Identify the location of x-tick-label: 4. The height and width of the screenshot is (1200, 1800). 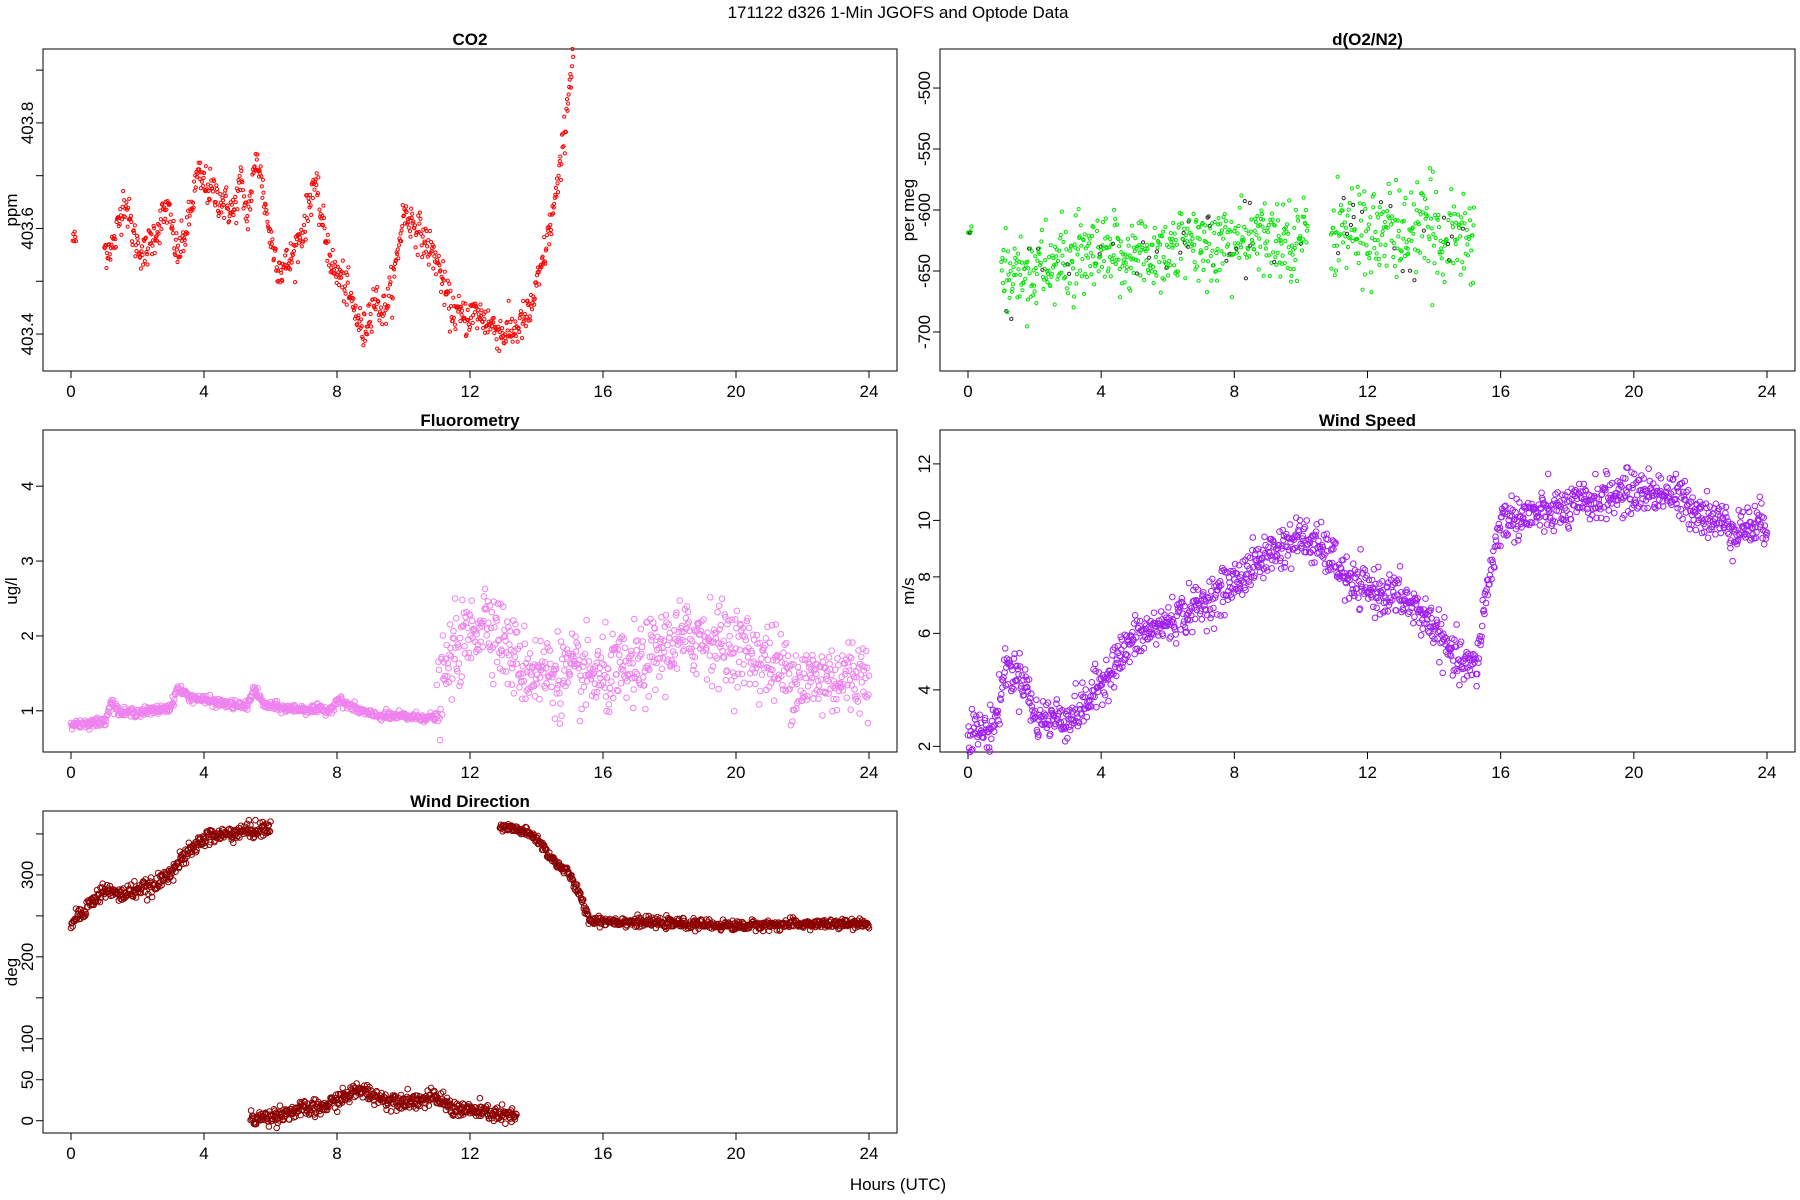
(1100, 772).